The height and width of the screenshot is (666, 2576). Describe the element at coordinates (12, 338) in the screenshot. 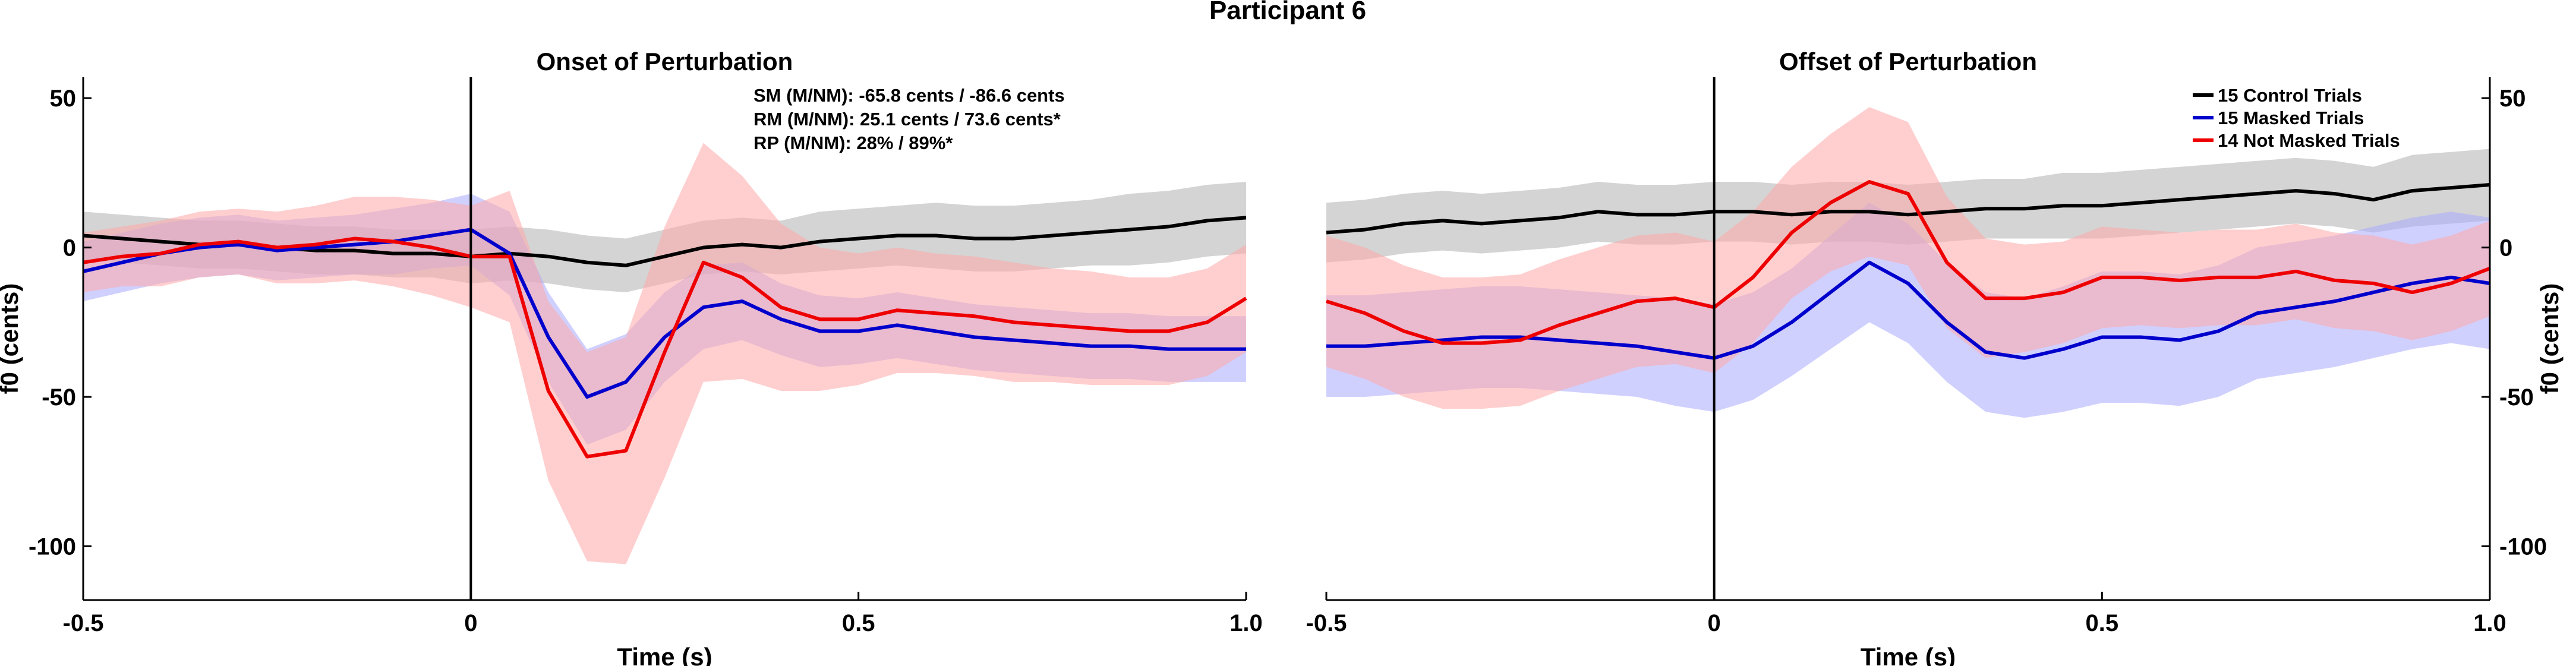

I see `onset-y-axis-label: f0 (cents)` at that location.